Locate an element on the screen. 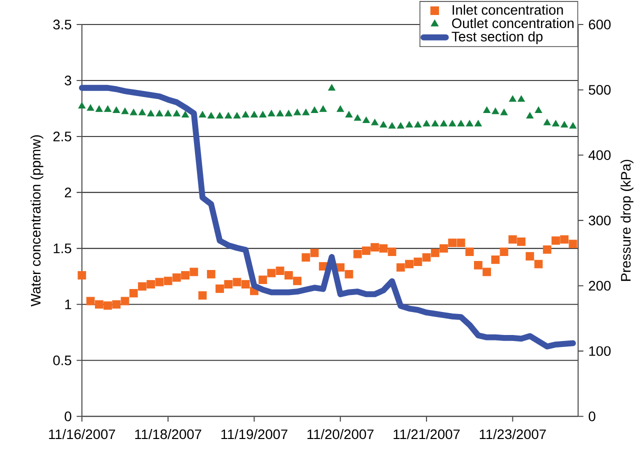  y2-tick-label: 500 is located at coordinates (599, 90).